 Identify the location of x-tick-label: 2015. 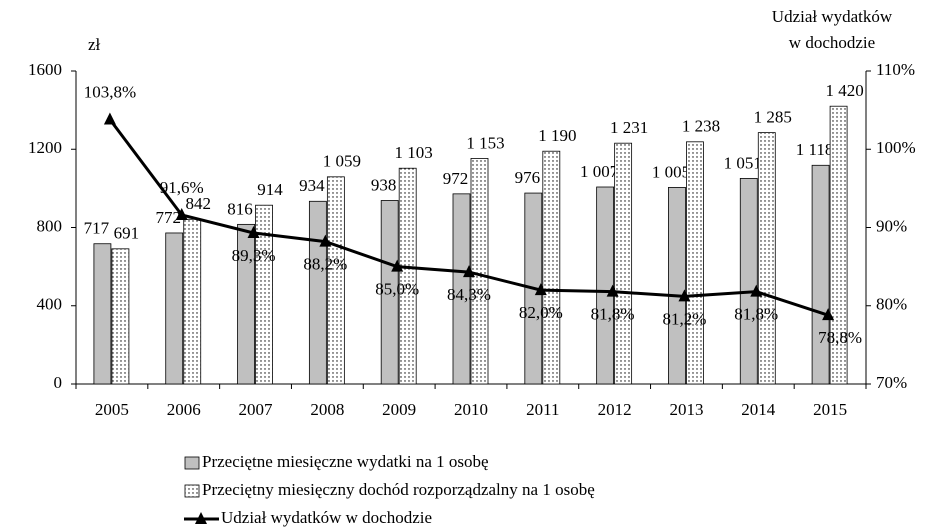
(830, 409).